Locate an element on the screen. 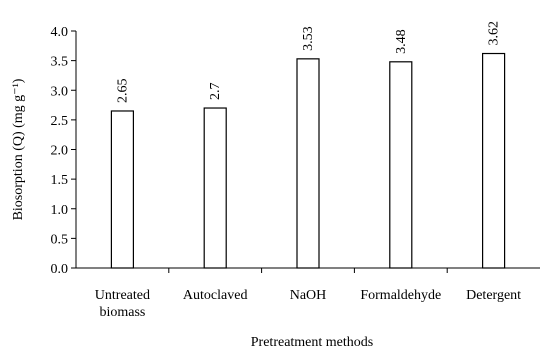  y-tick-label: 2.5 is located at coordinates (60, 121).